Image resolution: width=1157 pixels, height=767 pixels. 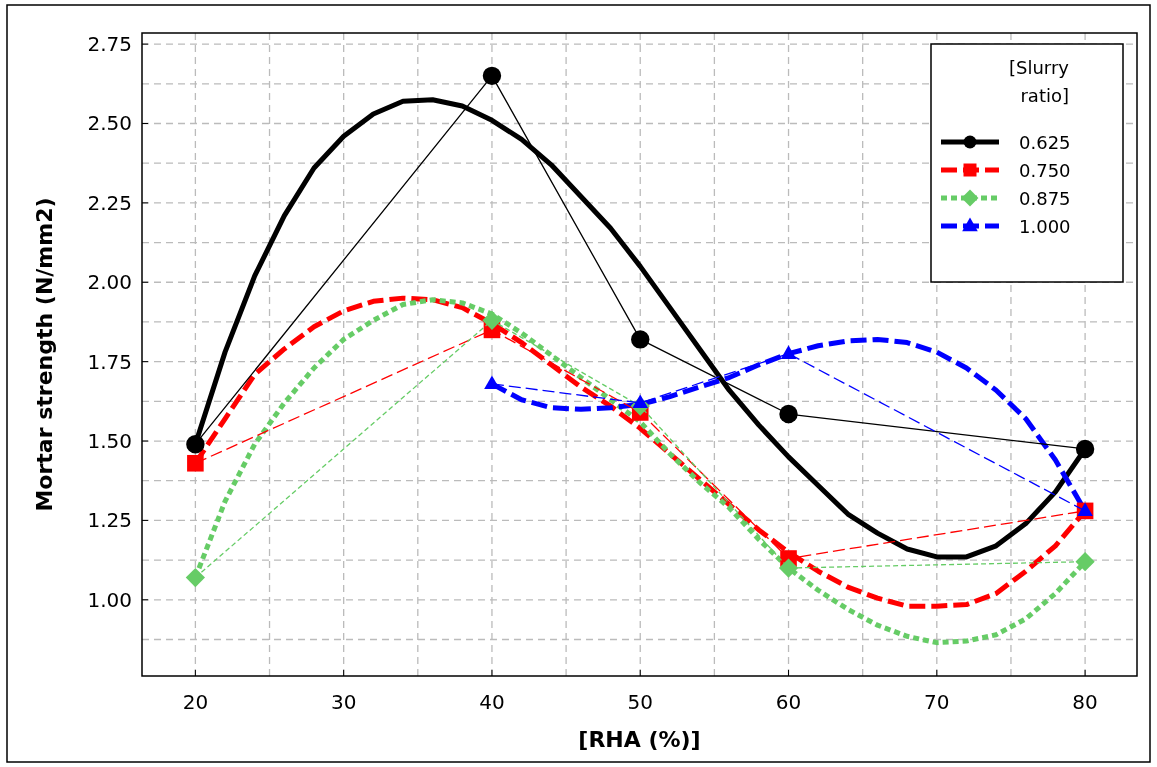 I want to click on x-tick-label: 20, so click(x=195, y=702).